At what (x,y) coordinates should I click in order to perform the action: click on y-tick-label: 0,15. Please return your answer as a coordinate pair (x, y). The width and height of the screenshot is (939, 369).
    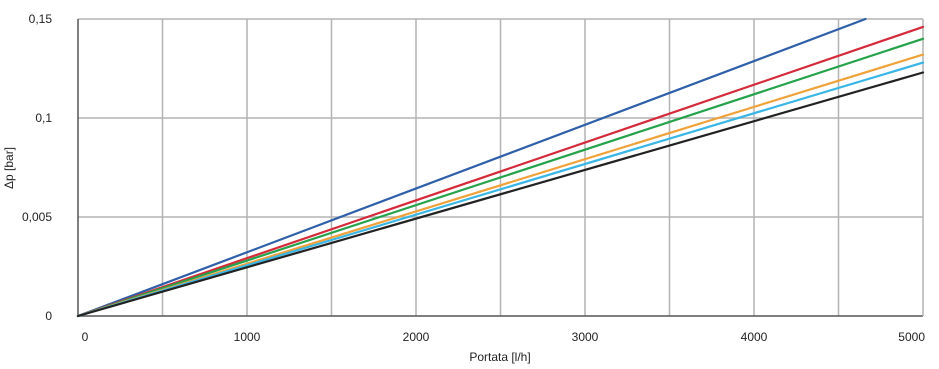
    Looking at the image, I should click on (41, 19).